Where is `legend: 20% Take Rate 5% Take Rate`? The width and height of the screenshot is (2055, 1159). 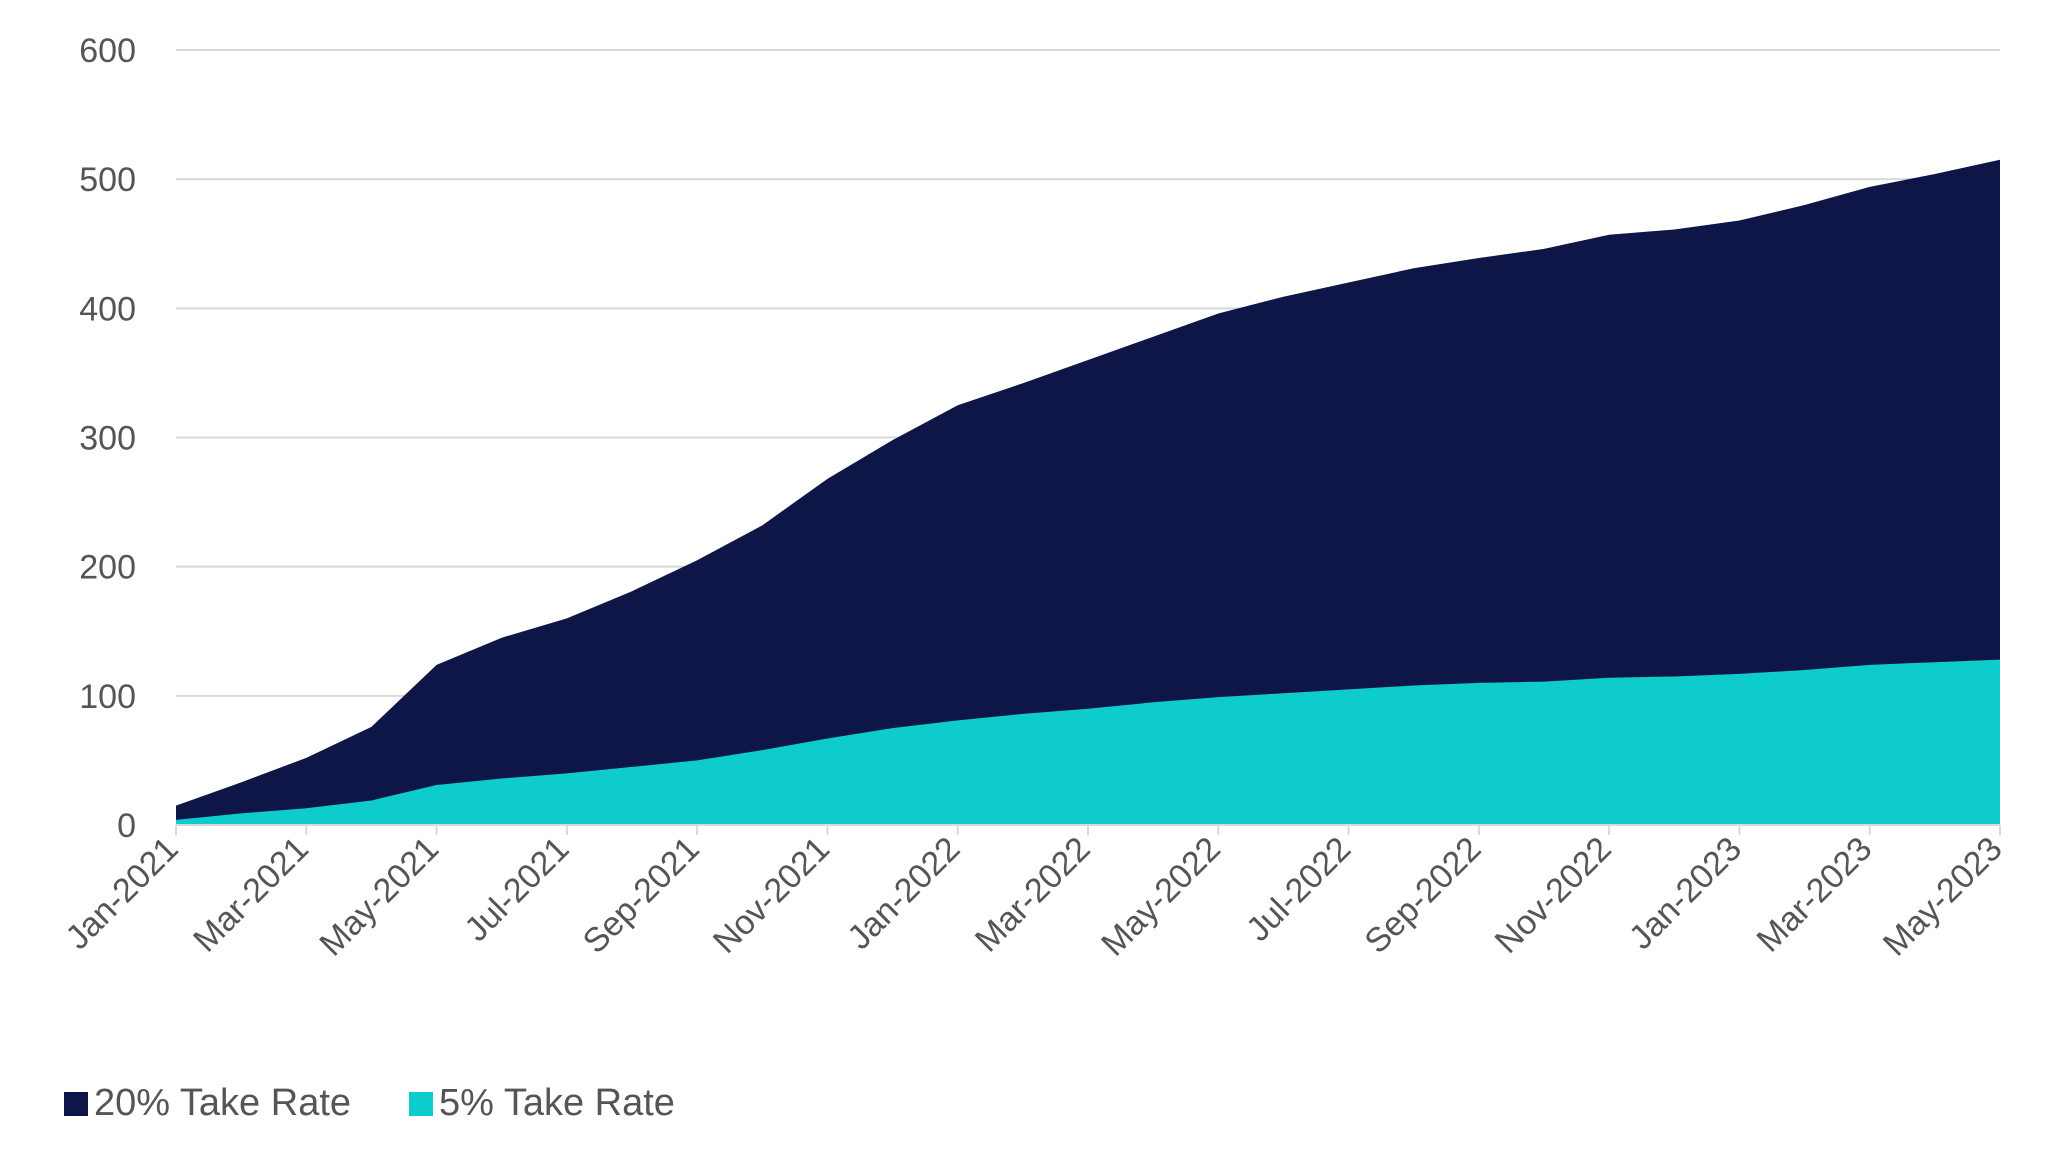
legend: 20% Take Rate 5% Take Rate is located at coordinates (398, 1103).